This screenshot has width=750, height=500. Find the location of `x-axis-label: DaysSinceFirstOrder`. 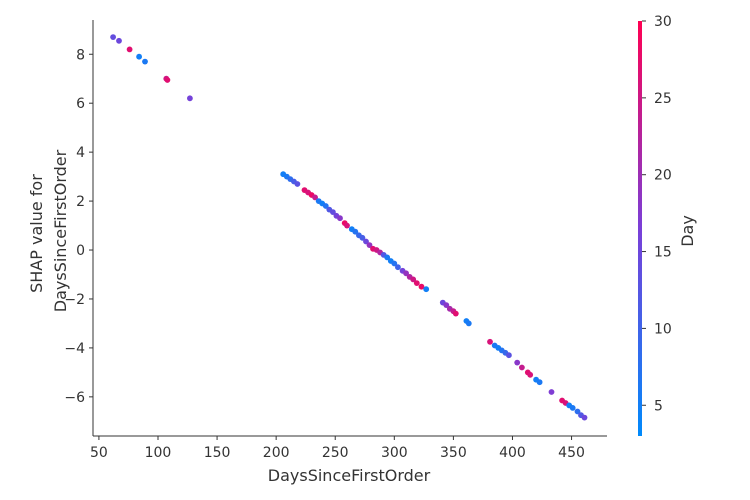

x-axis-label: DaysSinceFirstOrder is located at coordinates (349, 475).